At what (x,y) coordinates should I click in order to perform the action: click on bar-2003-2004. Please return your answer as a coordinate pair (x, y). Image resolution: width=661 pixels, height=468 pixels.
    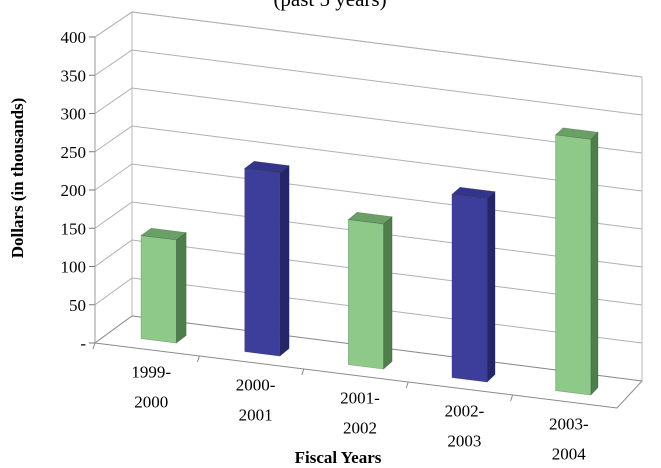
    Looking at the image, I should click on (576, 261).